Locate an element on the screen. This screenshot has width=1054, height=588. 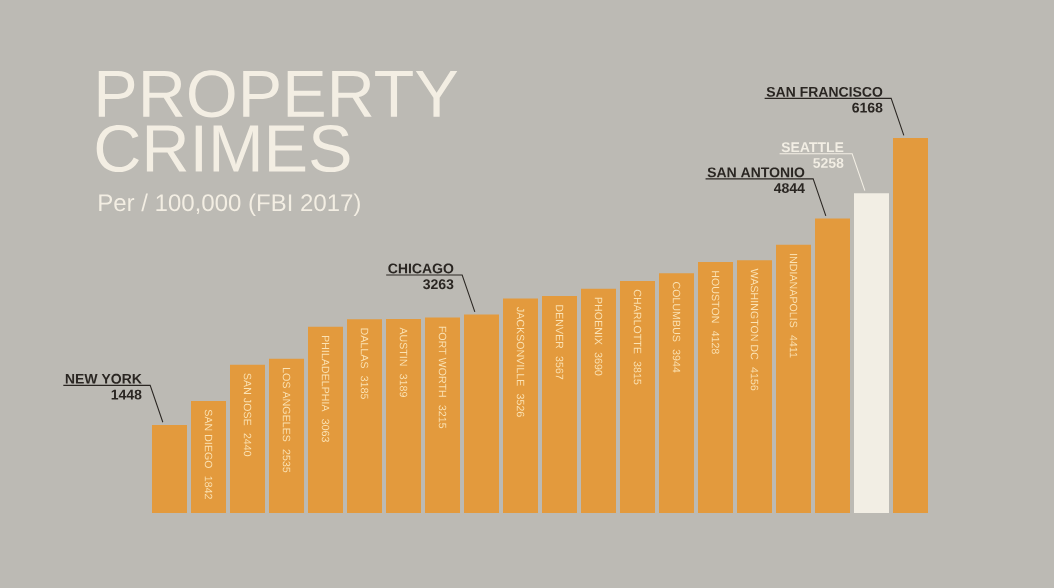
text: NEW YORK is located at coordinates (103, 378).